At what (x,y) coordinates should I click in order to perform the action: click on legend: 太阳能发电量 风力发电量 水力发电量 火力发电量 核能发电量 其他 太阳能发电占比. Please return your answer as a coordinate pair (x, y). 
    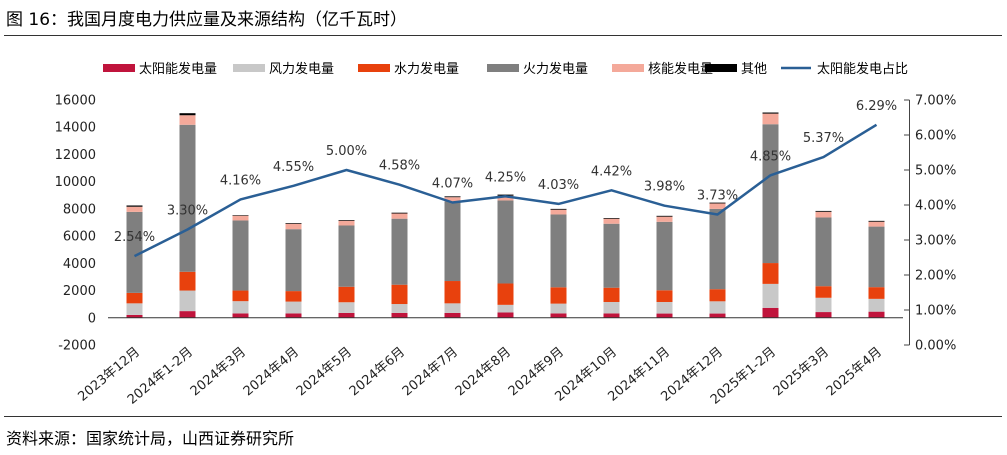
    Looking at the image, I should click on (505, 69).